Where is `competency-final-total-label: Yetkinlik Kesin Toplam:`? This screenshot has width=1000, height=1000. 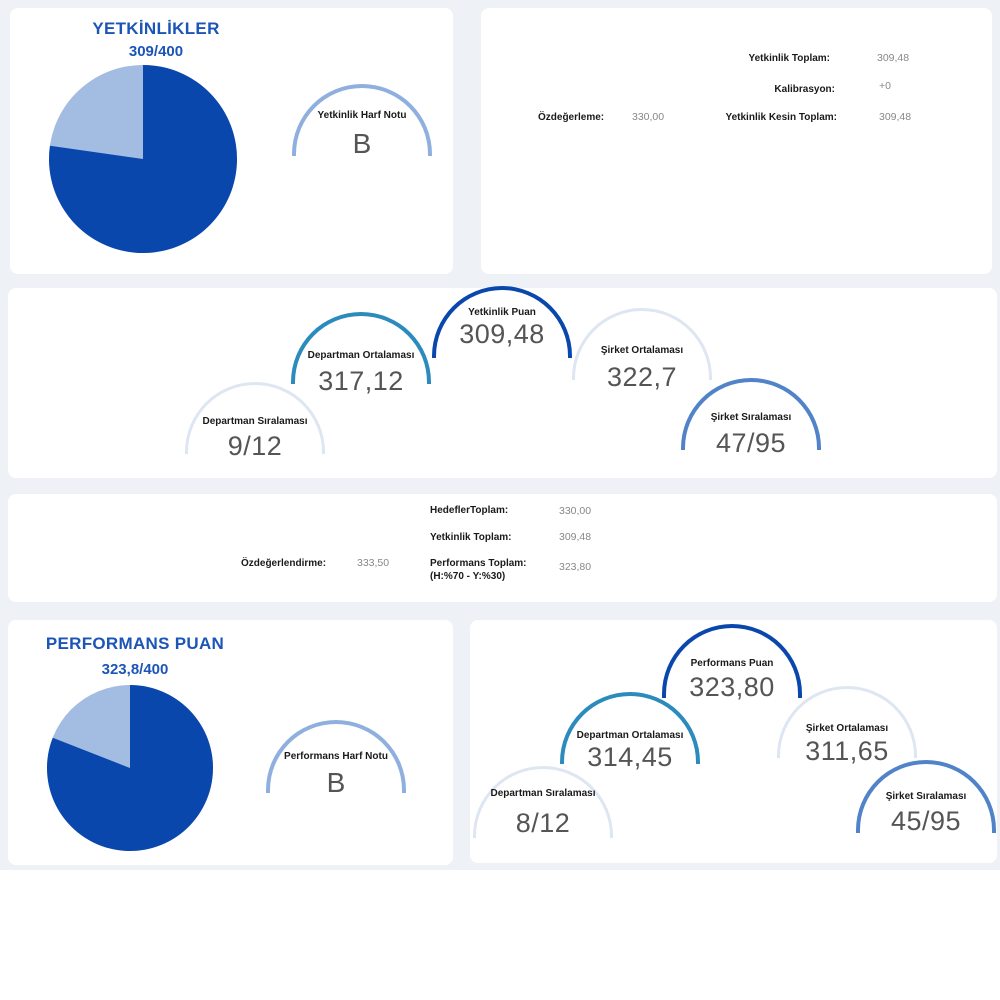 competency-final-total-label: Yetkinlik Kesin Toplam: is located at coordinates (781, 117).